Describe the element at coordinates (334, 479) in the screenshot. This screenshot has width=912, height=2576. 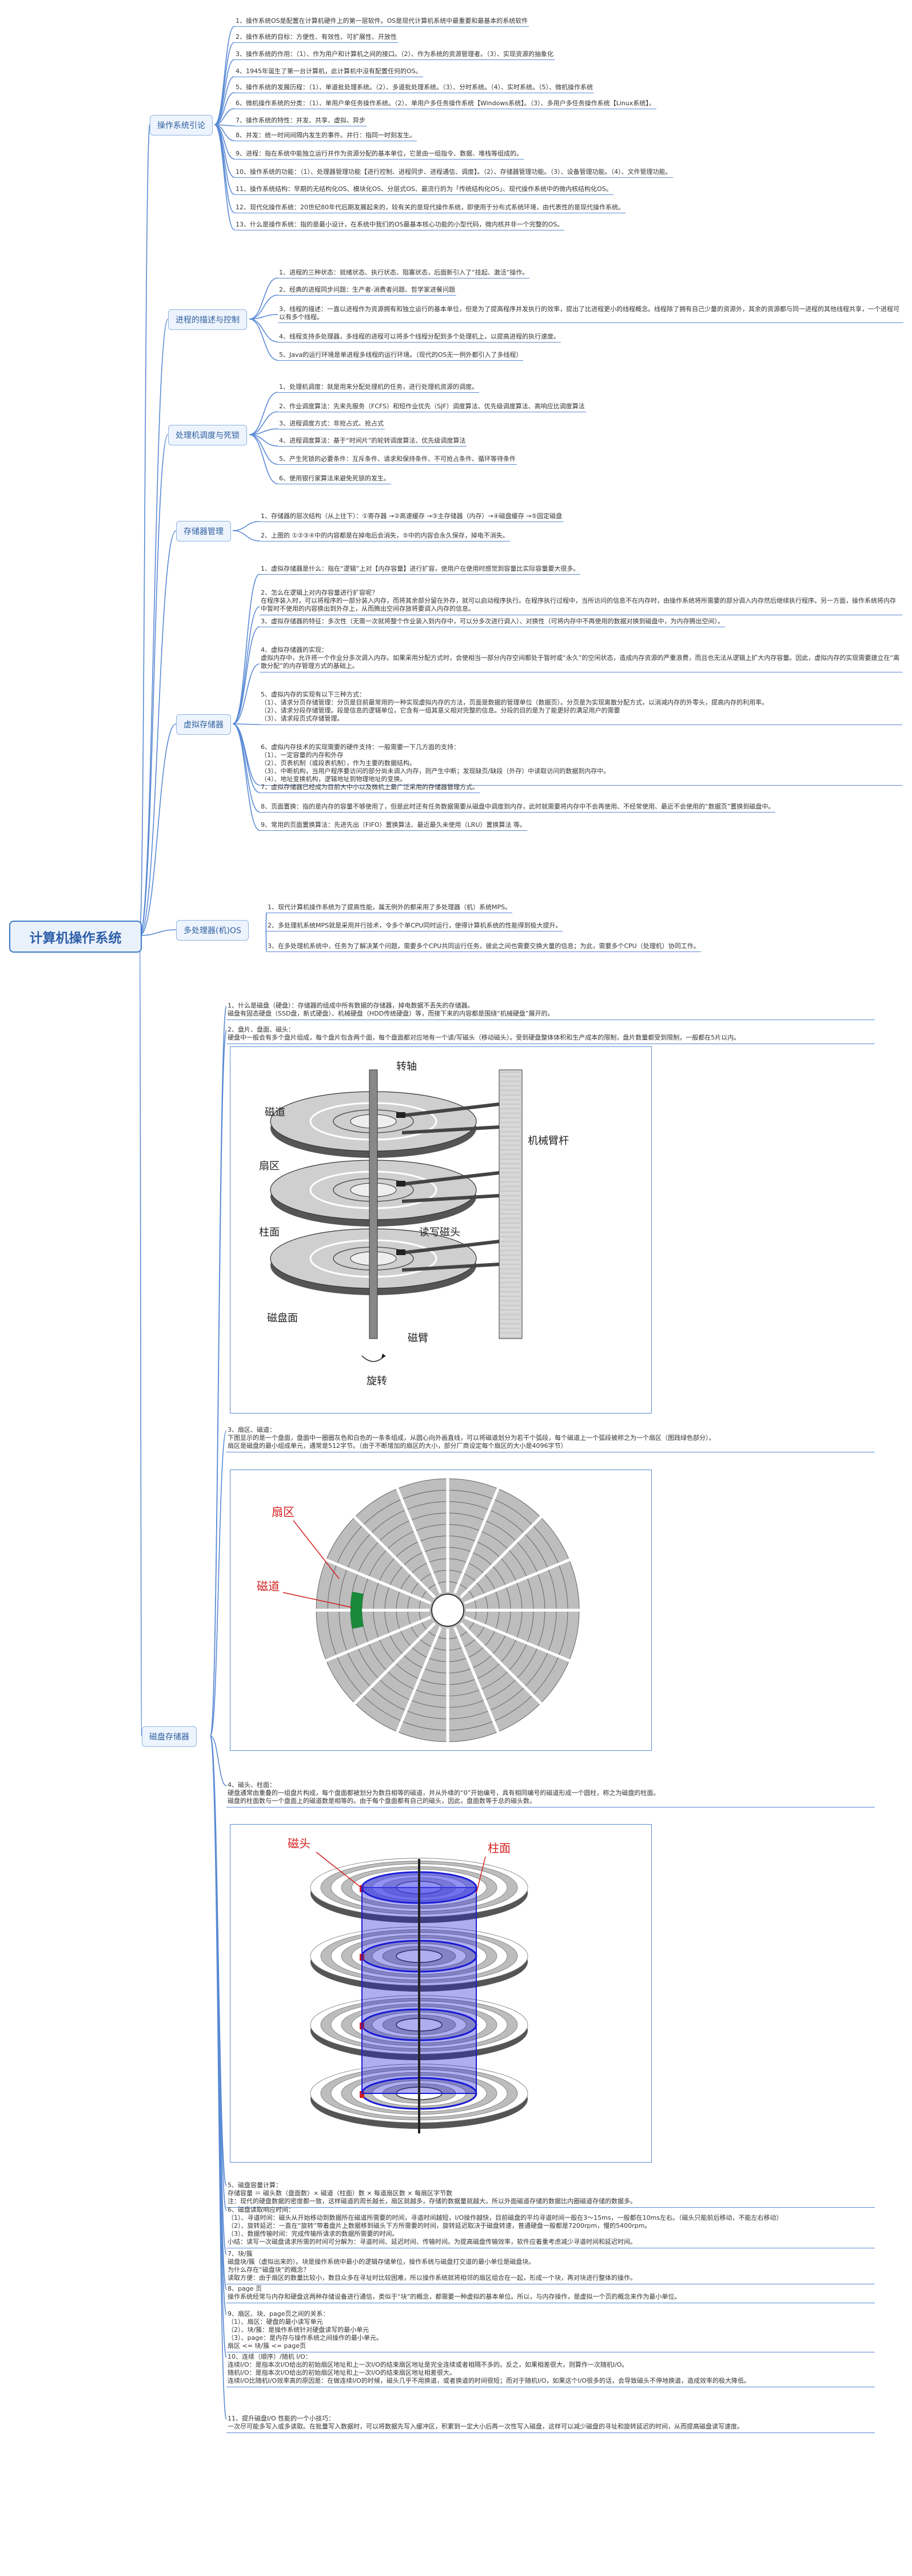
I see `leaf-node: 6、使用银行家算法来避免死锁的发生。` at that location.